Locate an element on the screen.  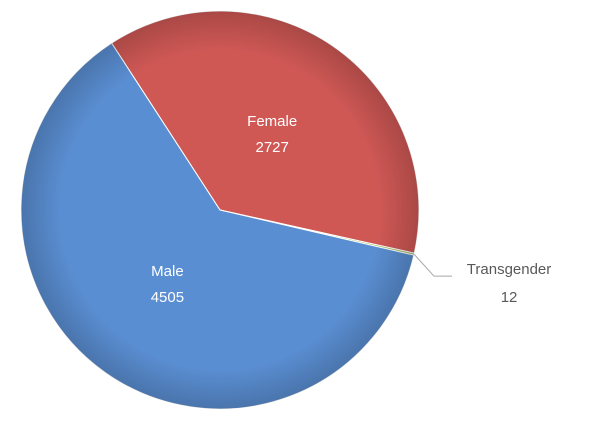
slice-value: 4505 is located at coordinates (167, 297).